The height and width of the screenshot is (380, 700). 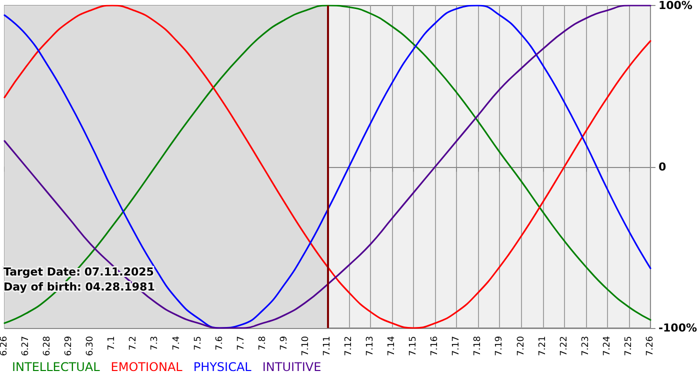 What do you see at coordinates (133, 343) in the screenshot?
I see `x-tick-label: 7.2` at bounding box center [133, 343].